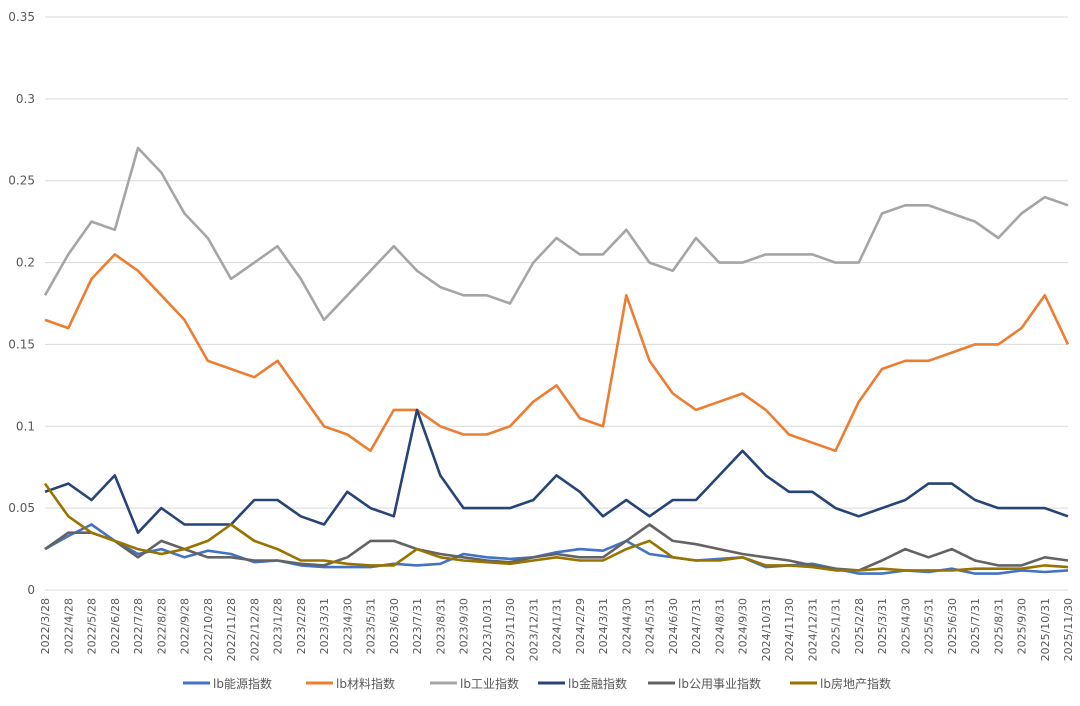 This screenshot has height=706, width=1080. I want to click on x-tick-label: 2023/5/31, so click(371, 626).